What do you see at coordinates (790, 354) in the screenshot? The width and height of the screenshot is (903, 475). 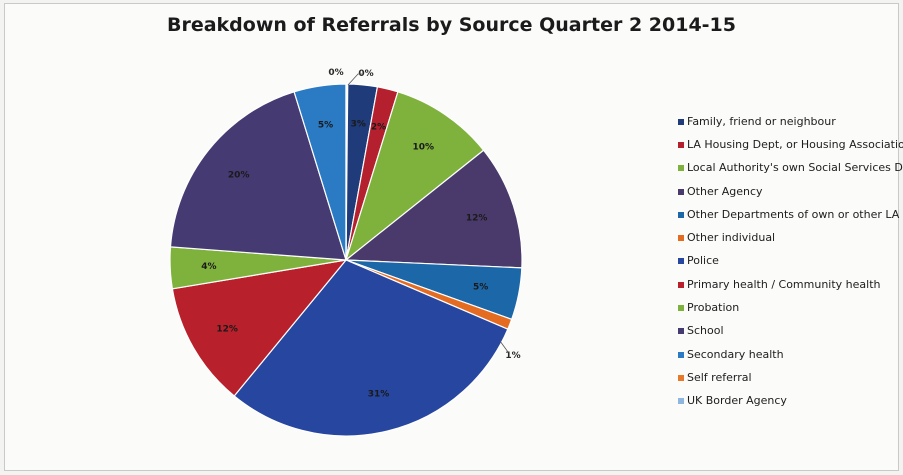 I see `legend-entry: Secondary health` at bounding box center [790, 354].